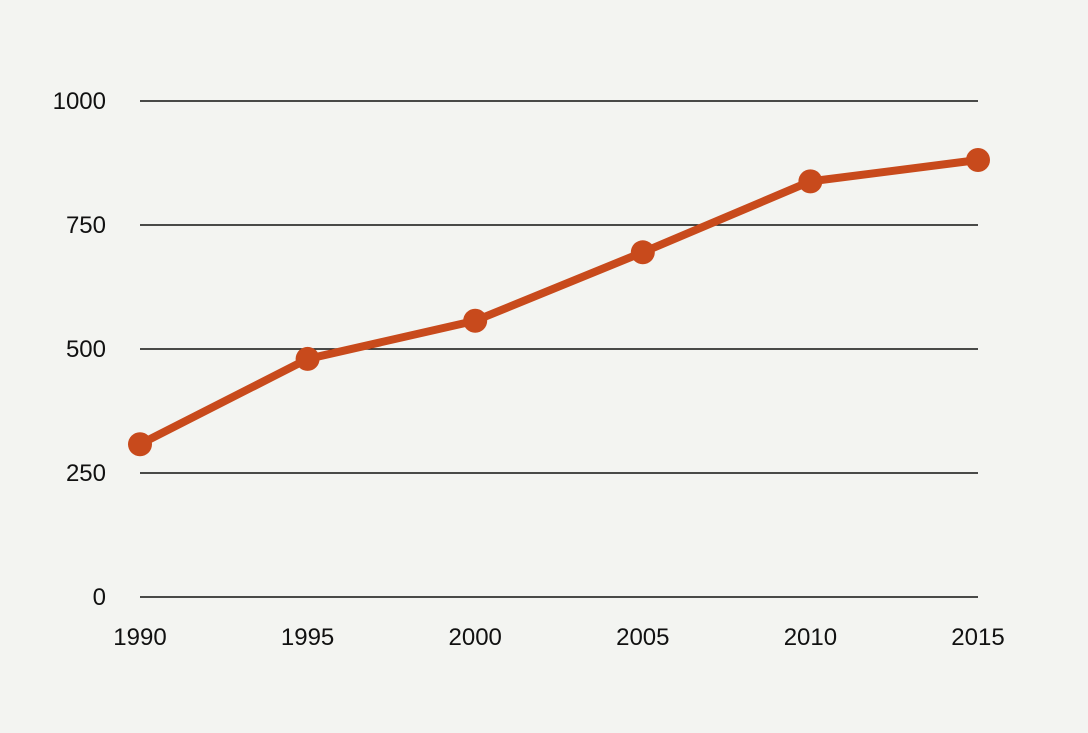 The height and width of the screenshot is (733, 1088). What do you see at coordinates (977, 637) in the screenshot?
I see `x-tick-label: 2015` at bounding box center [977, 637].